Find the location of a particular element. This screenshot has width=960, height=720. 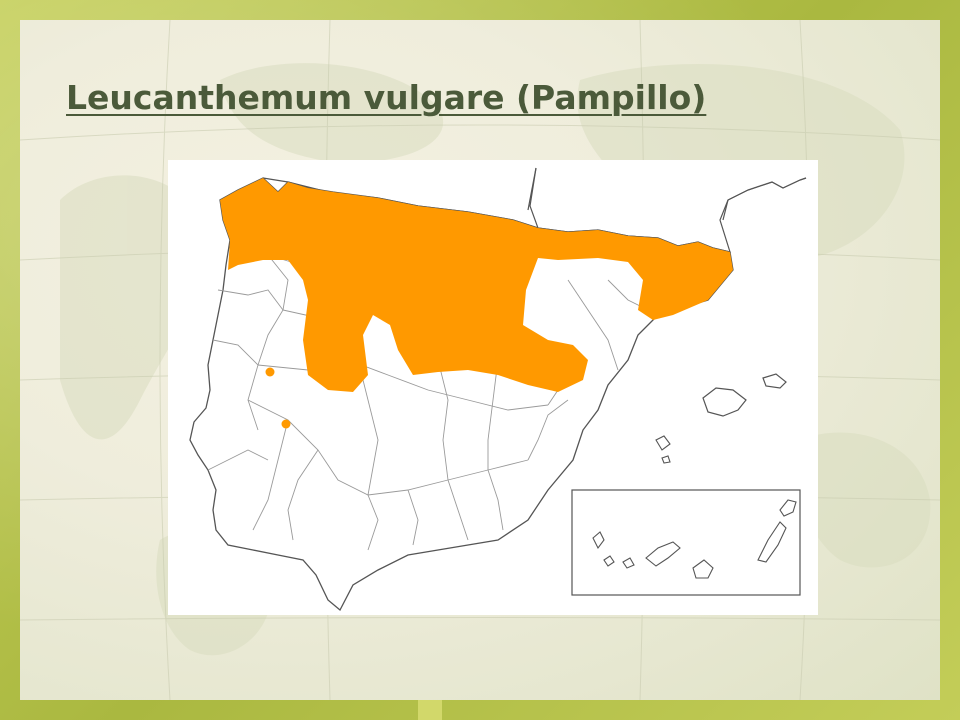

canary-inset-box is located at coordinates (686, 542).